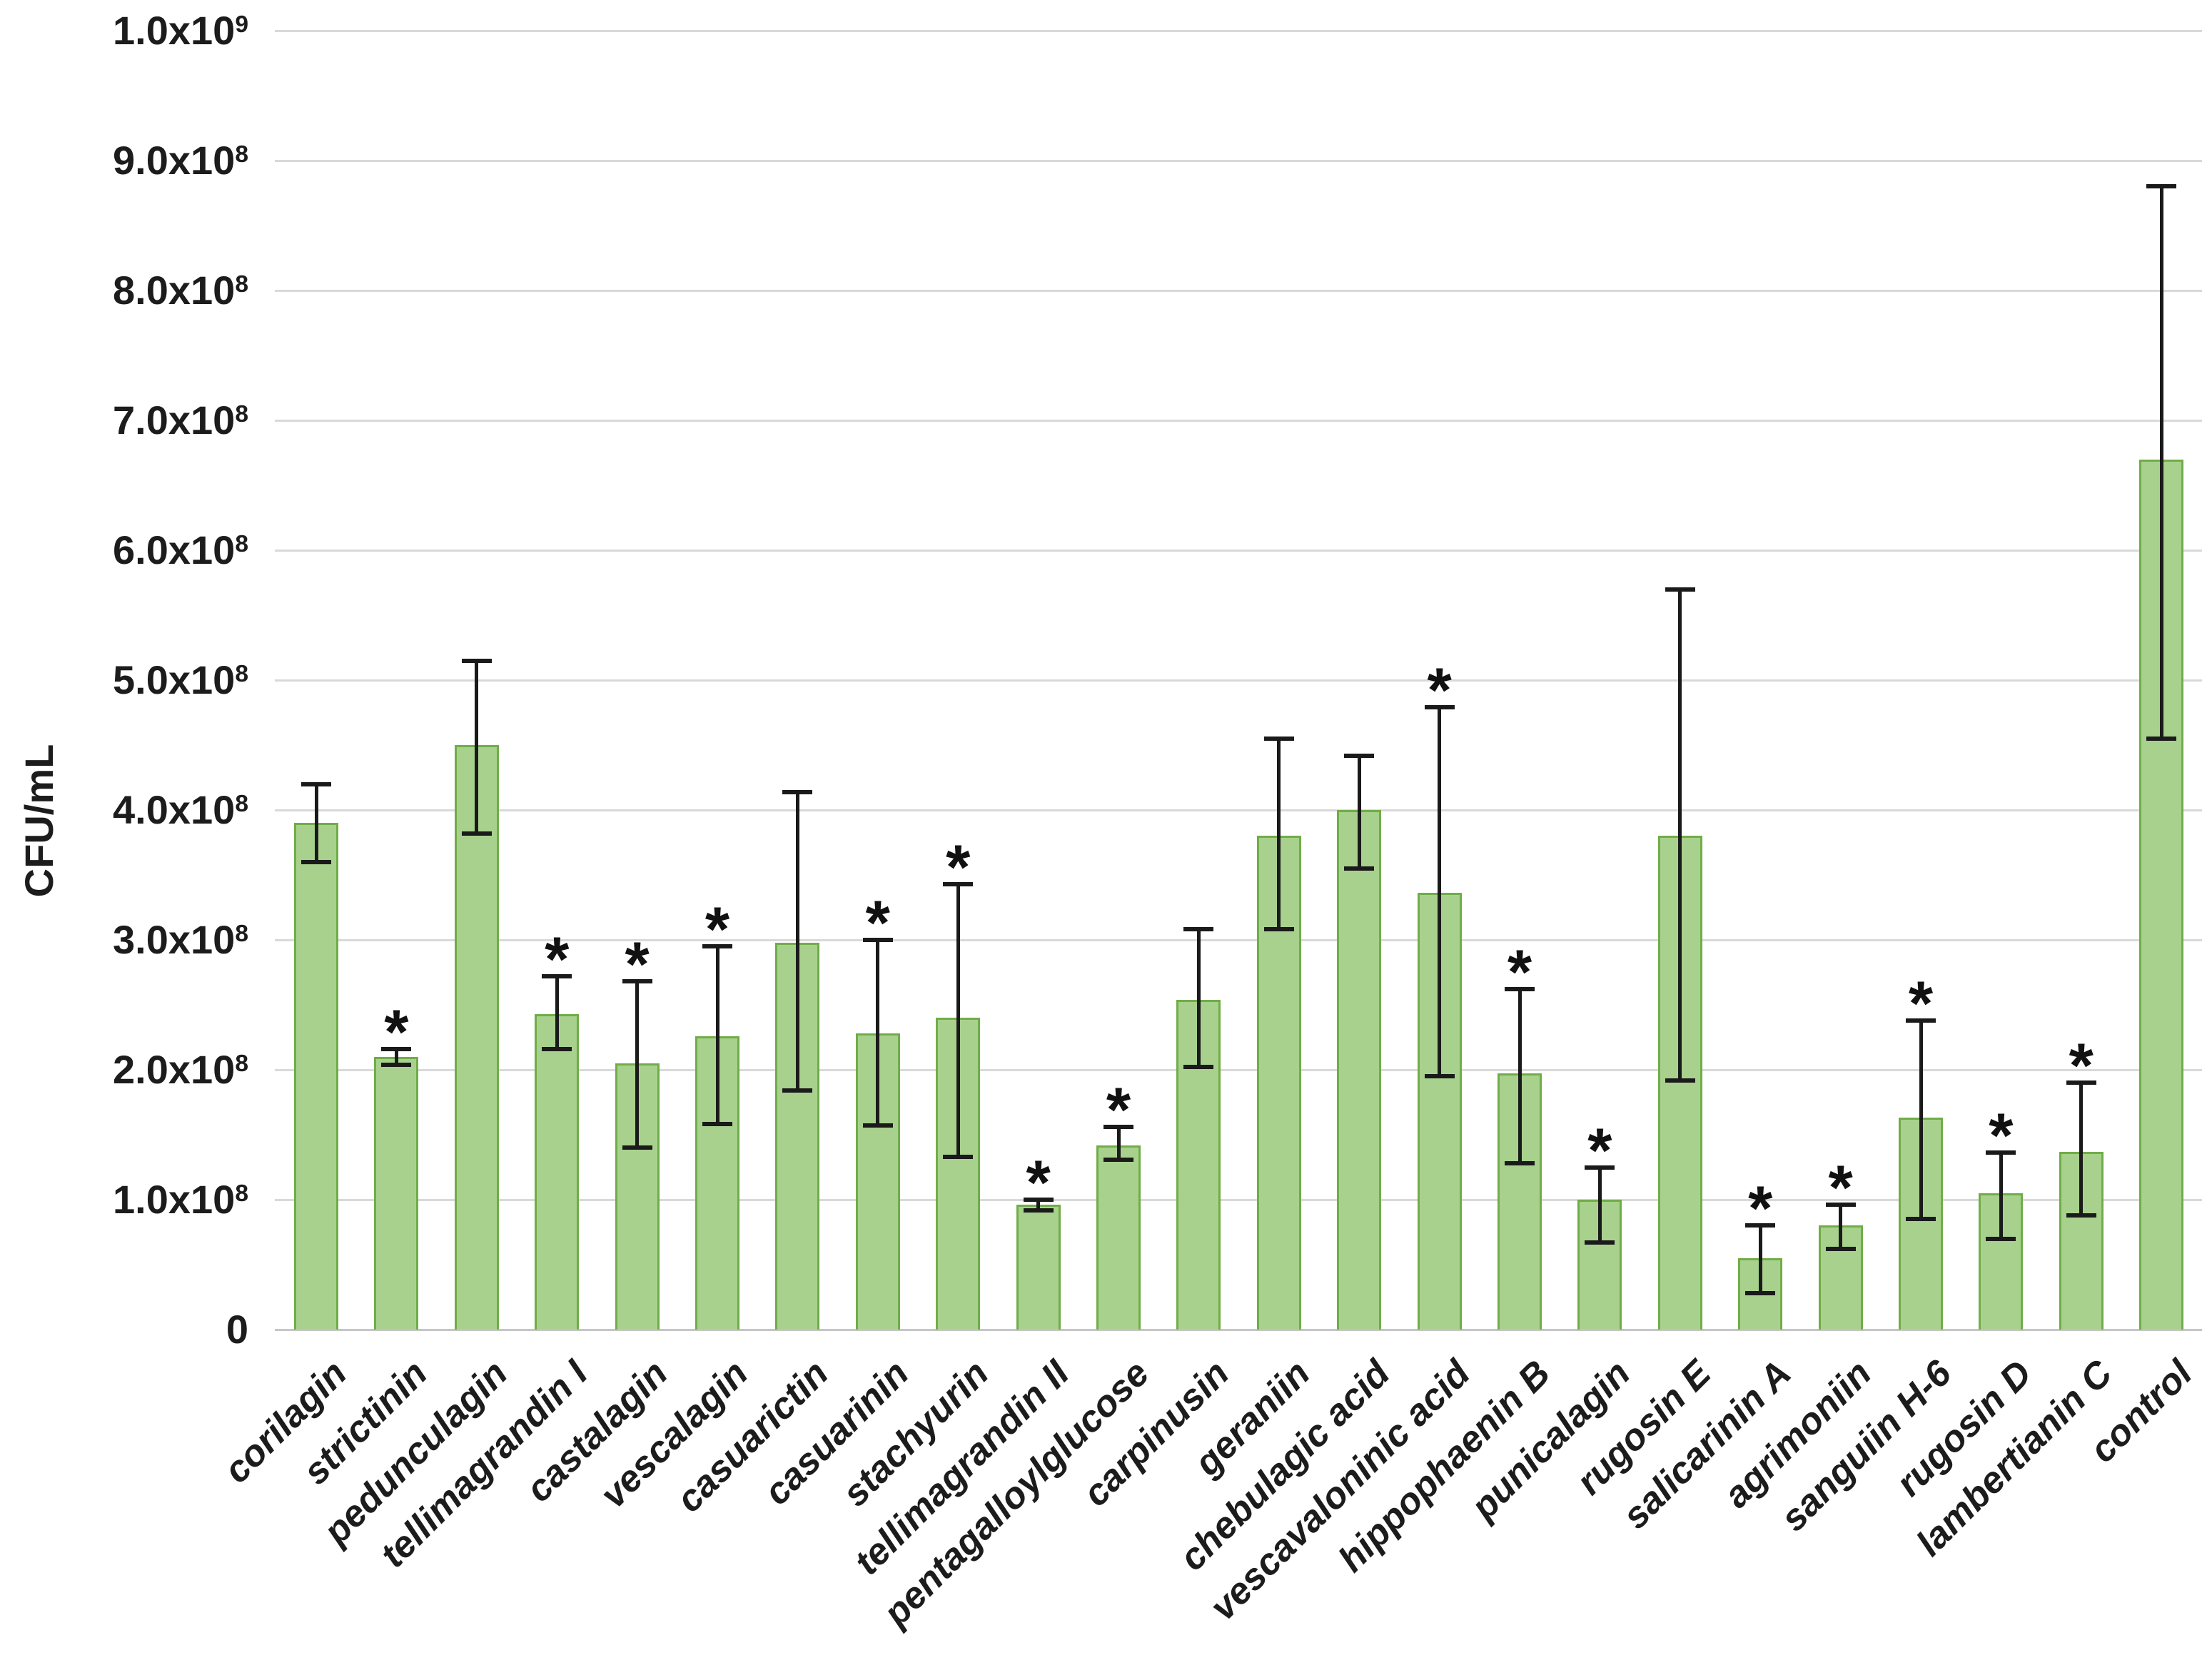 Image resolution: width=2212 pixels, height=1655 pixels. I want to click on y-tick-mantissa: 7.0x10, so click(174, 420).